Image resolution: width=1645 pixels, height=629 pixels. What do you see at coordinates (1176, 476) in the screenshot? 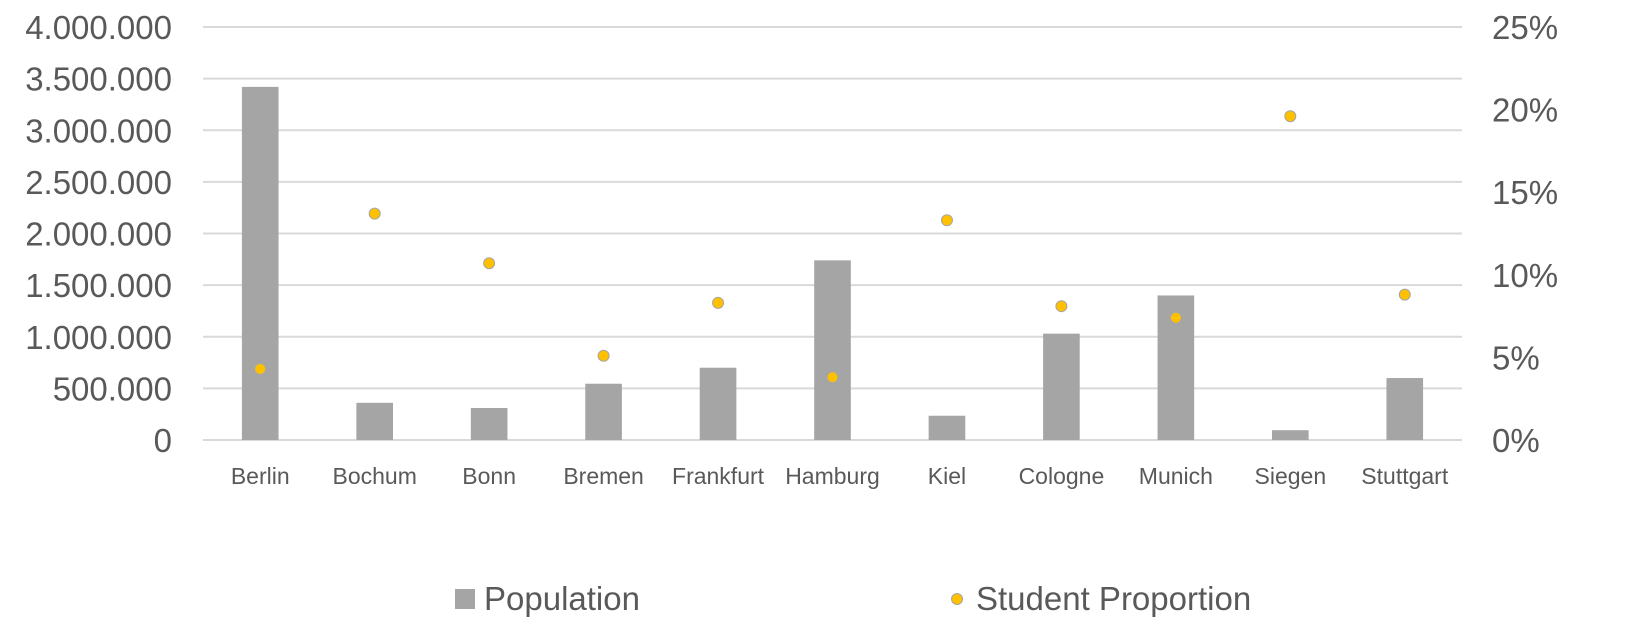
I see `x-axis-tick-label: Munich` at bounding box center [1176, 476].